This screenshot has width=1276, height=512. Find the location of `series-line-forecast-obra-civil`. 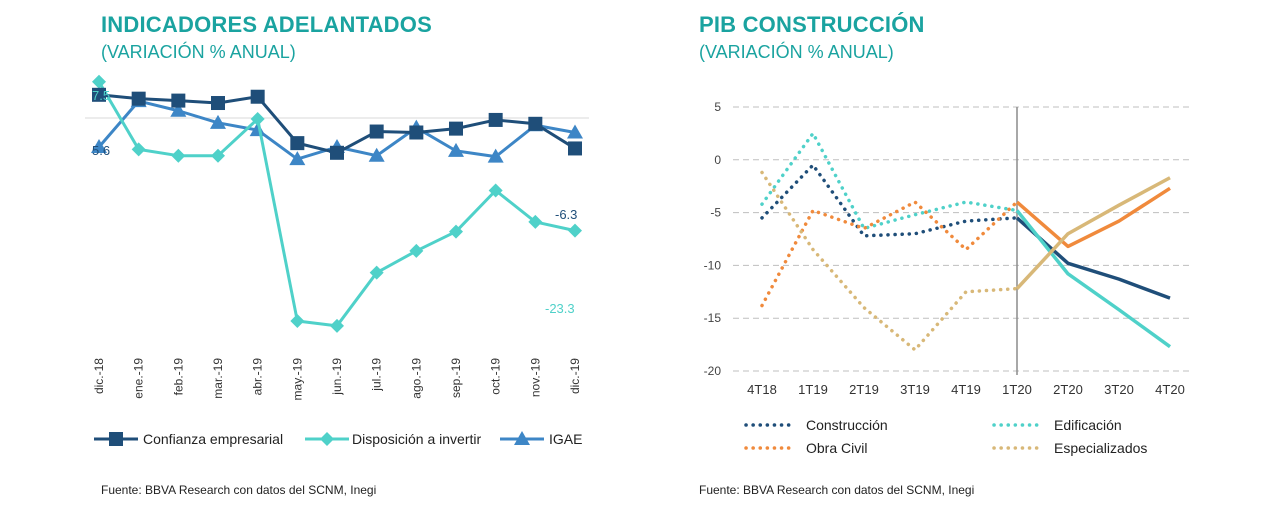

series-line-forecast-obra-civil is located at coordinates (1093, 217).